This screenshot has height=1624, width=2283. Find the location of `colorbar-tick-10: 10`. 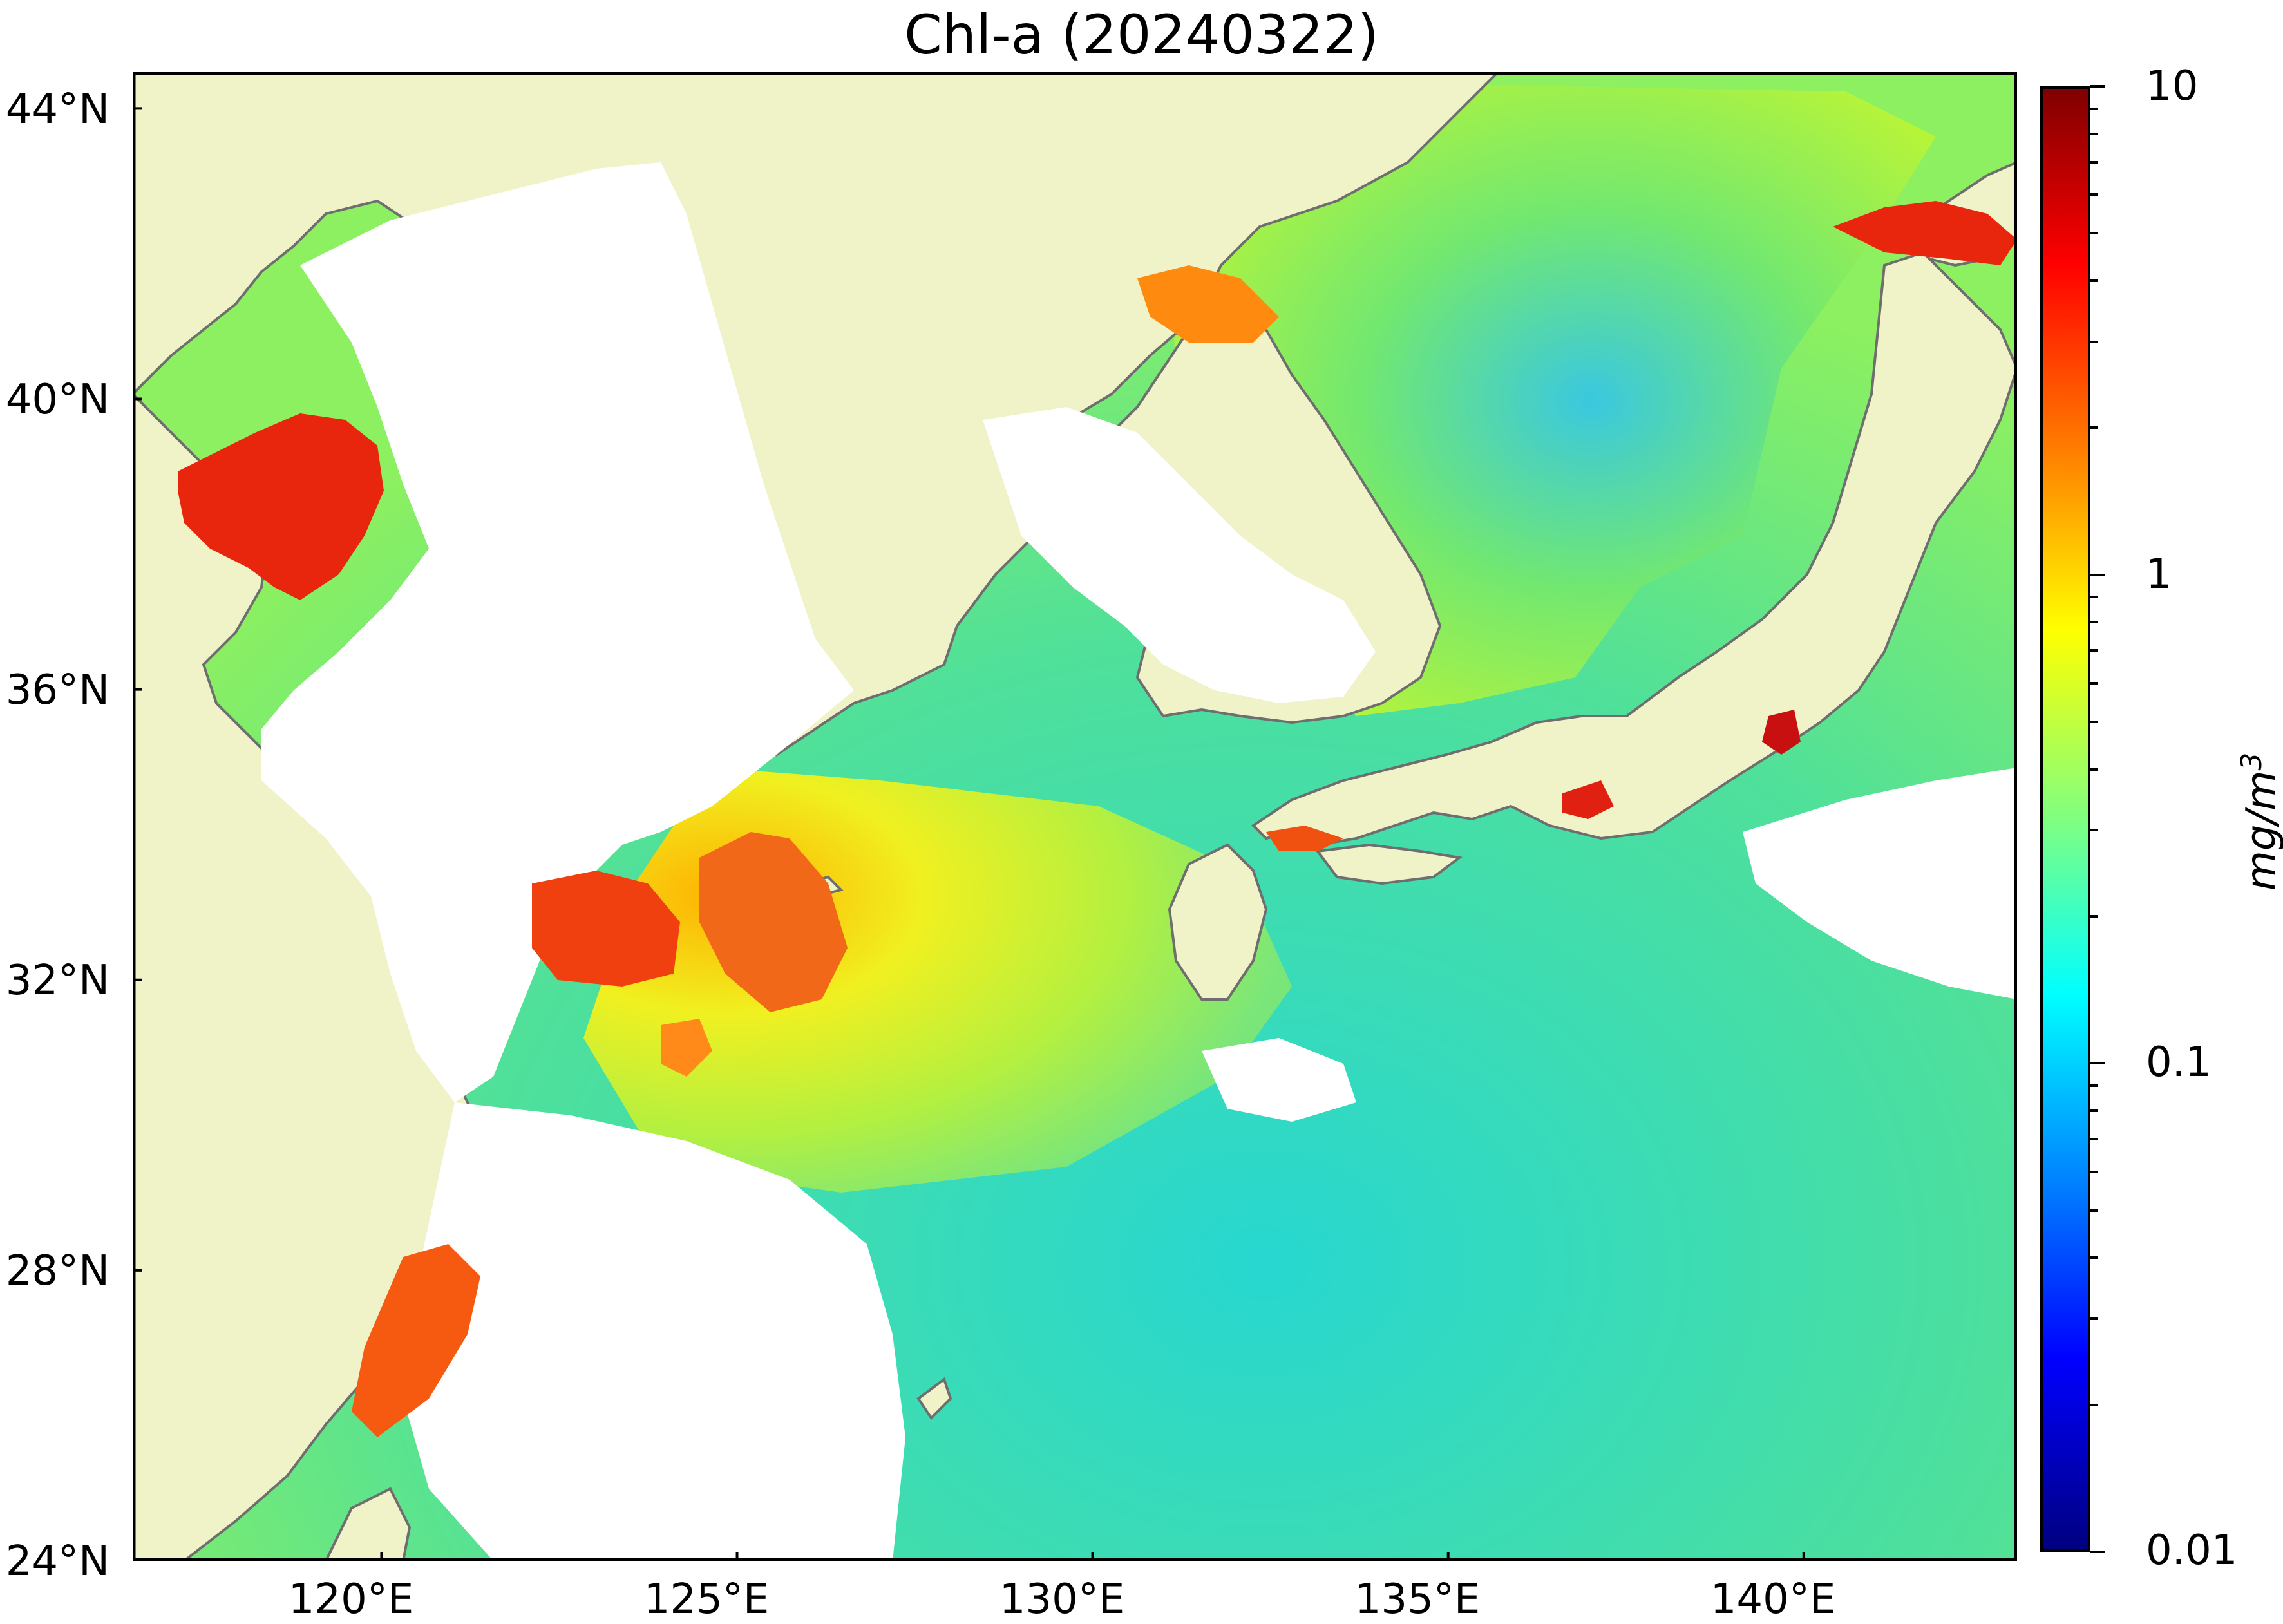

colorbar-tick-10: 10 is located at coordinates (2172, 86).